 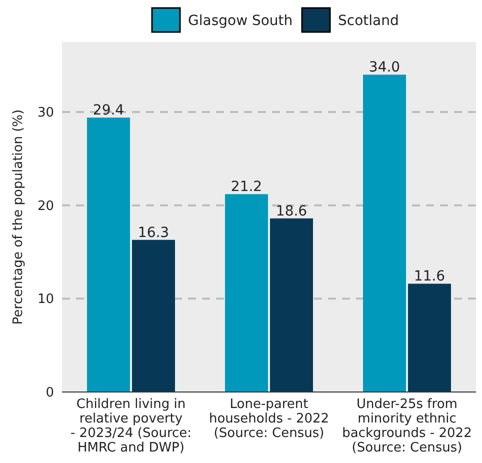 I want to click on y-tick-label: 10, so click(x=45, y=300).